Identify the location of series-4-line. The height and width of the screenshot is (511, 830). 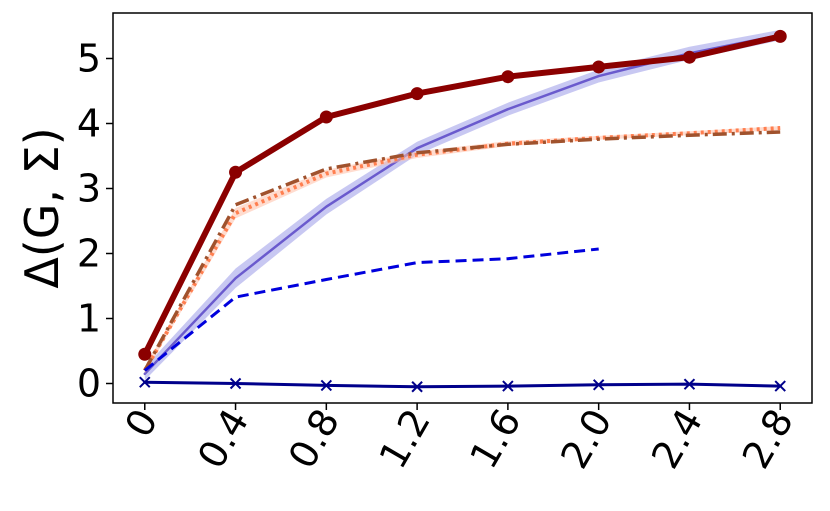
(371, 309).